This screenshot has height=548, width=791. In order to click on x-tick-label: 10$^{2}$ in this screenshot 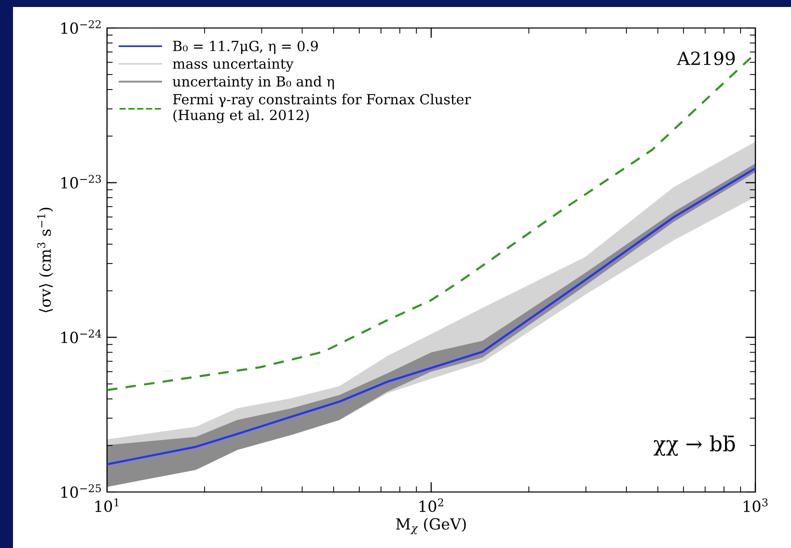, I will do `click(432, 505)`.